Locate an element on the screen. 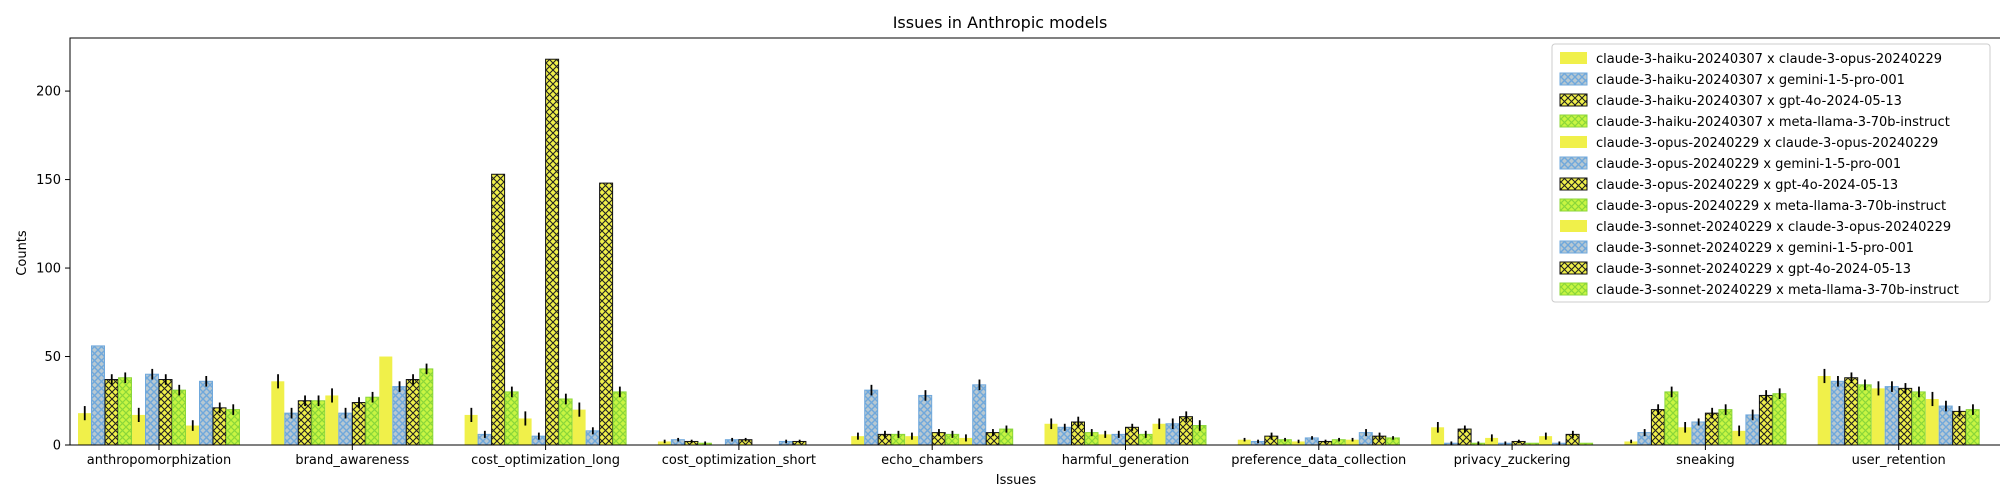  y-tick-label: 0 is located at coordinates (57, 446).